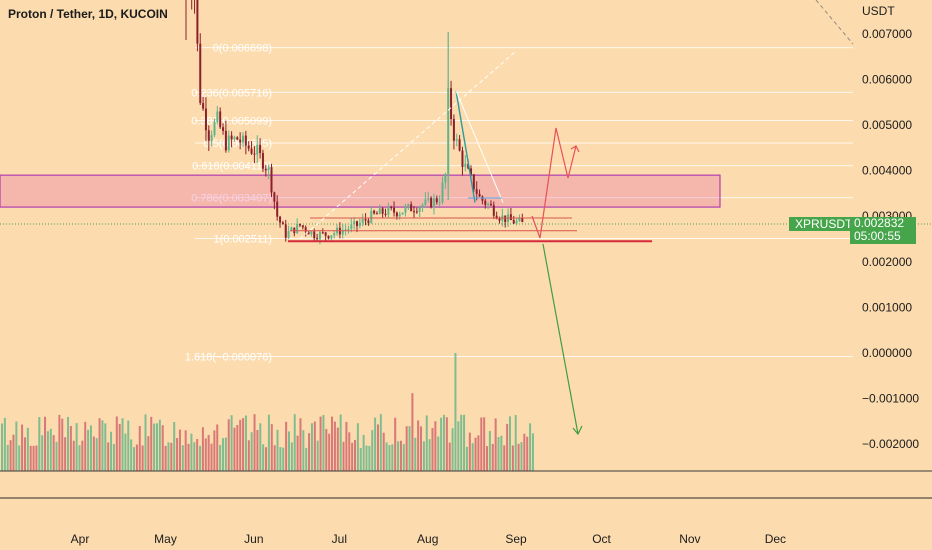 Image resolution: width=932 pixels, height=550 pixels. What do you see at coordinates (231, 93) in the screenshot?
I see `fib-level-label: 0.236(0.005716)` at bounding box center [231, 93].